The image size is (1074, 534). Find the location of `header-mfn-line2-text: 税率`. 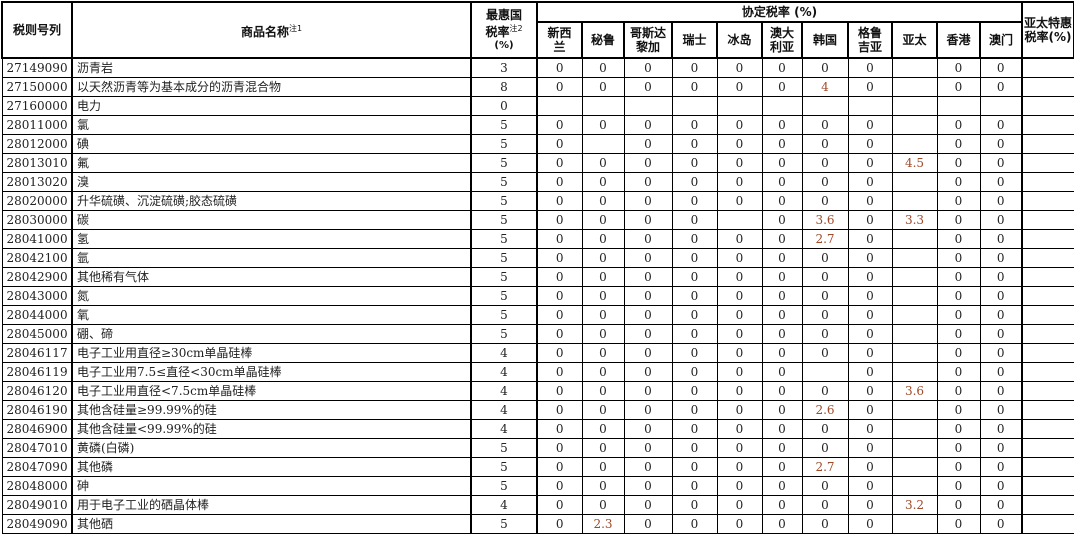

header-mfn-line2-text: 税率 is located at coordinates (497, 31).